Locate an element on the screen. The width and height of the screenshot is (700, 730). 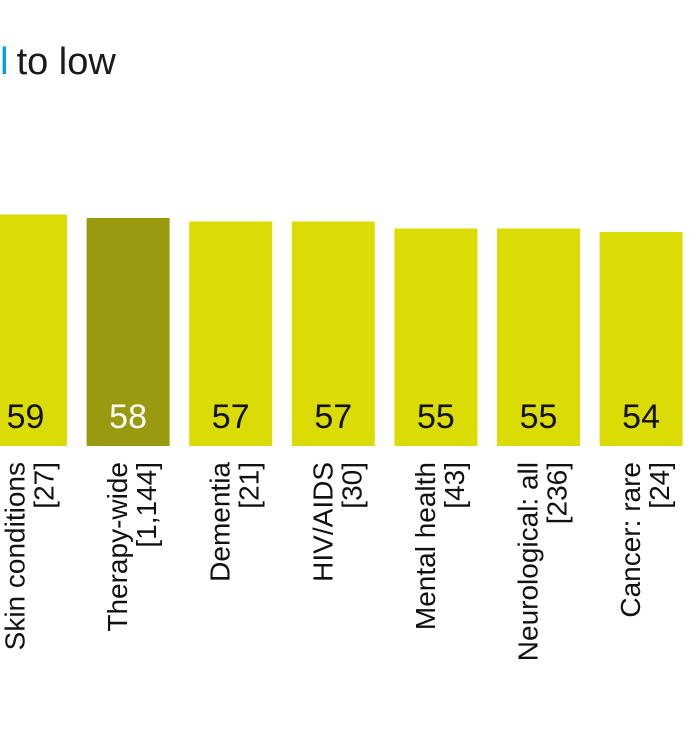
bar-group-mental-health: 55 Mental health[43] is located at coordinates (436, 429).